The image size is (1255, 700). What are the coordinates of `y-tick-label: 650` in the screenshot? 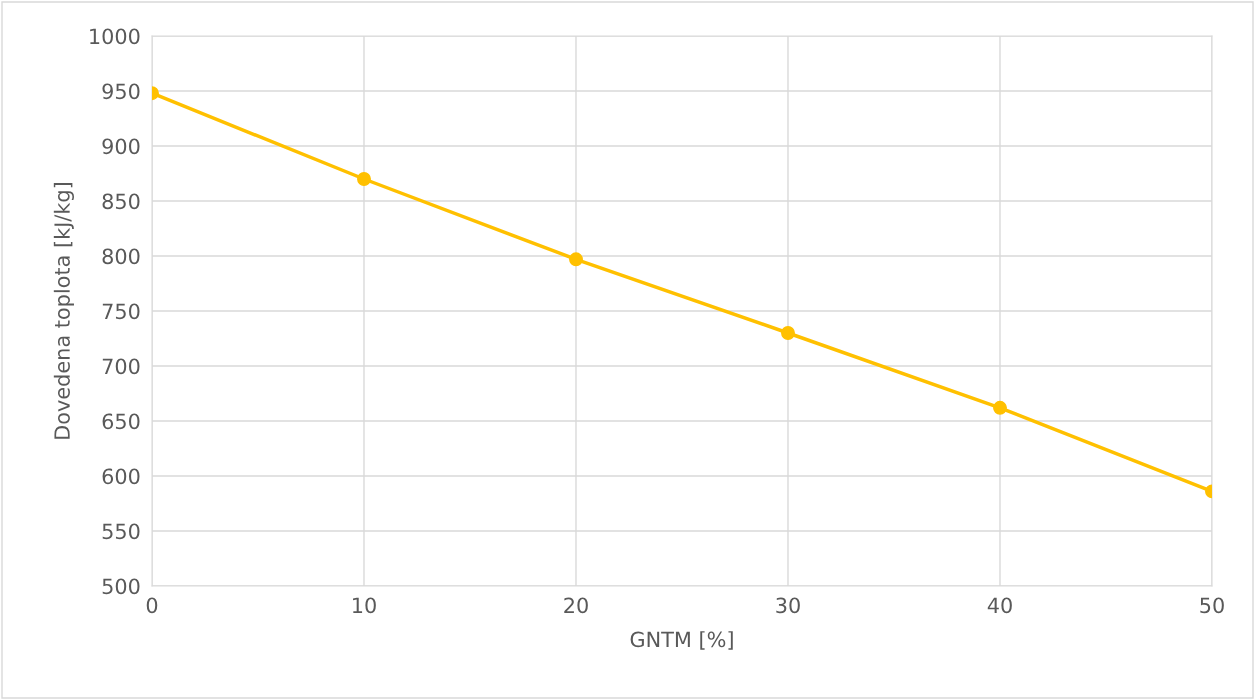 It's located at (121, 421).